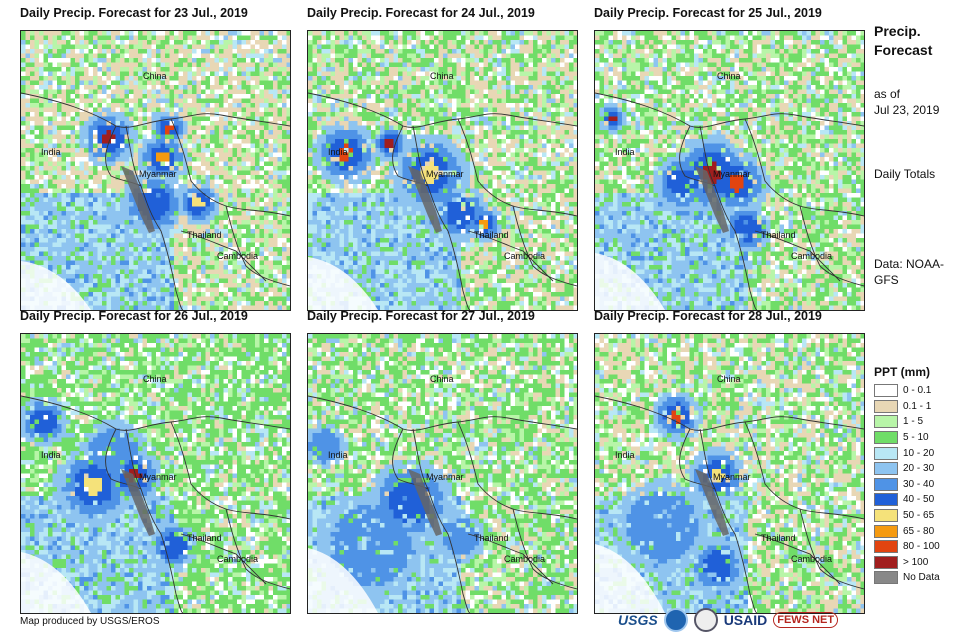 This screenshot has width=967, height=639. What do you see at coordinates (921, 546) in the screenshot?
I see `legend-label: 80 - 100` at bounding box center [921, 546].